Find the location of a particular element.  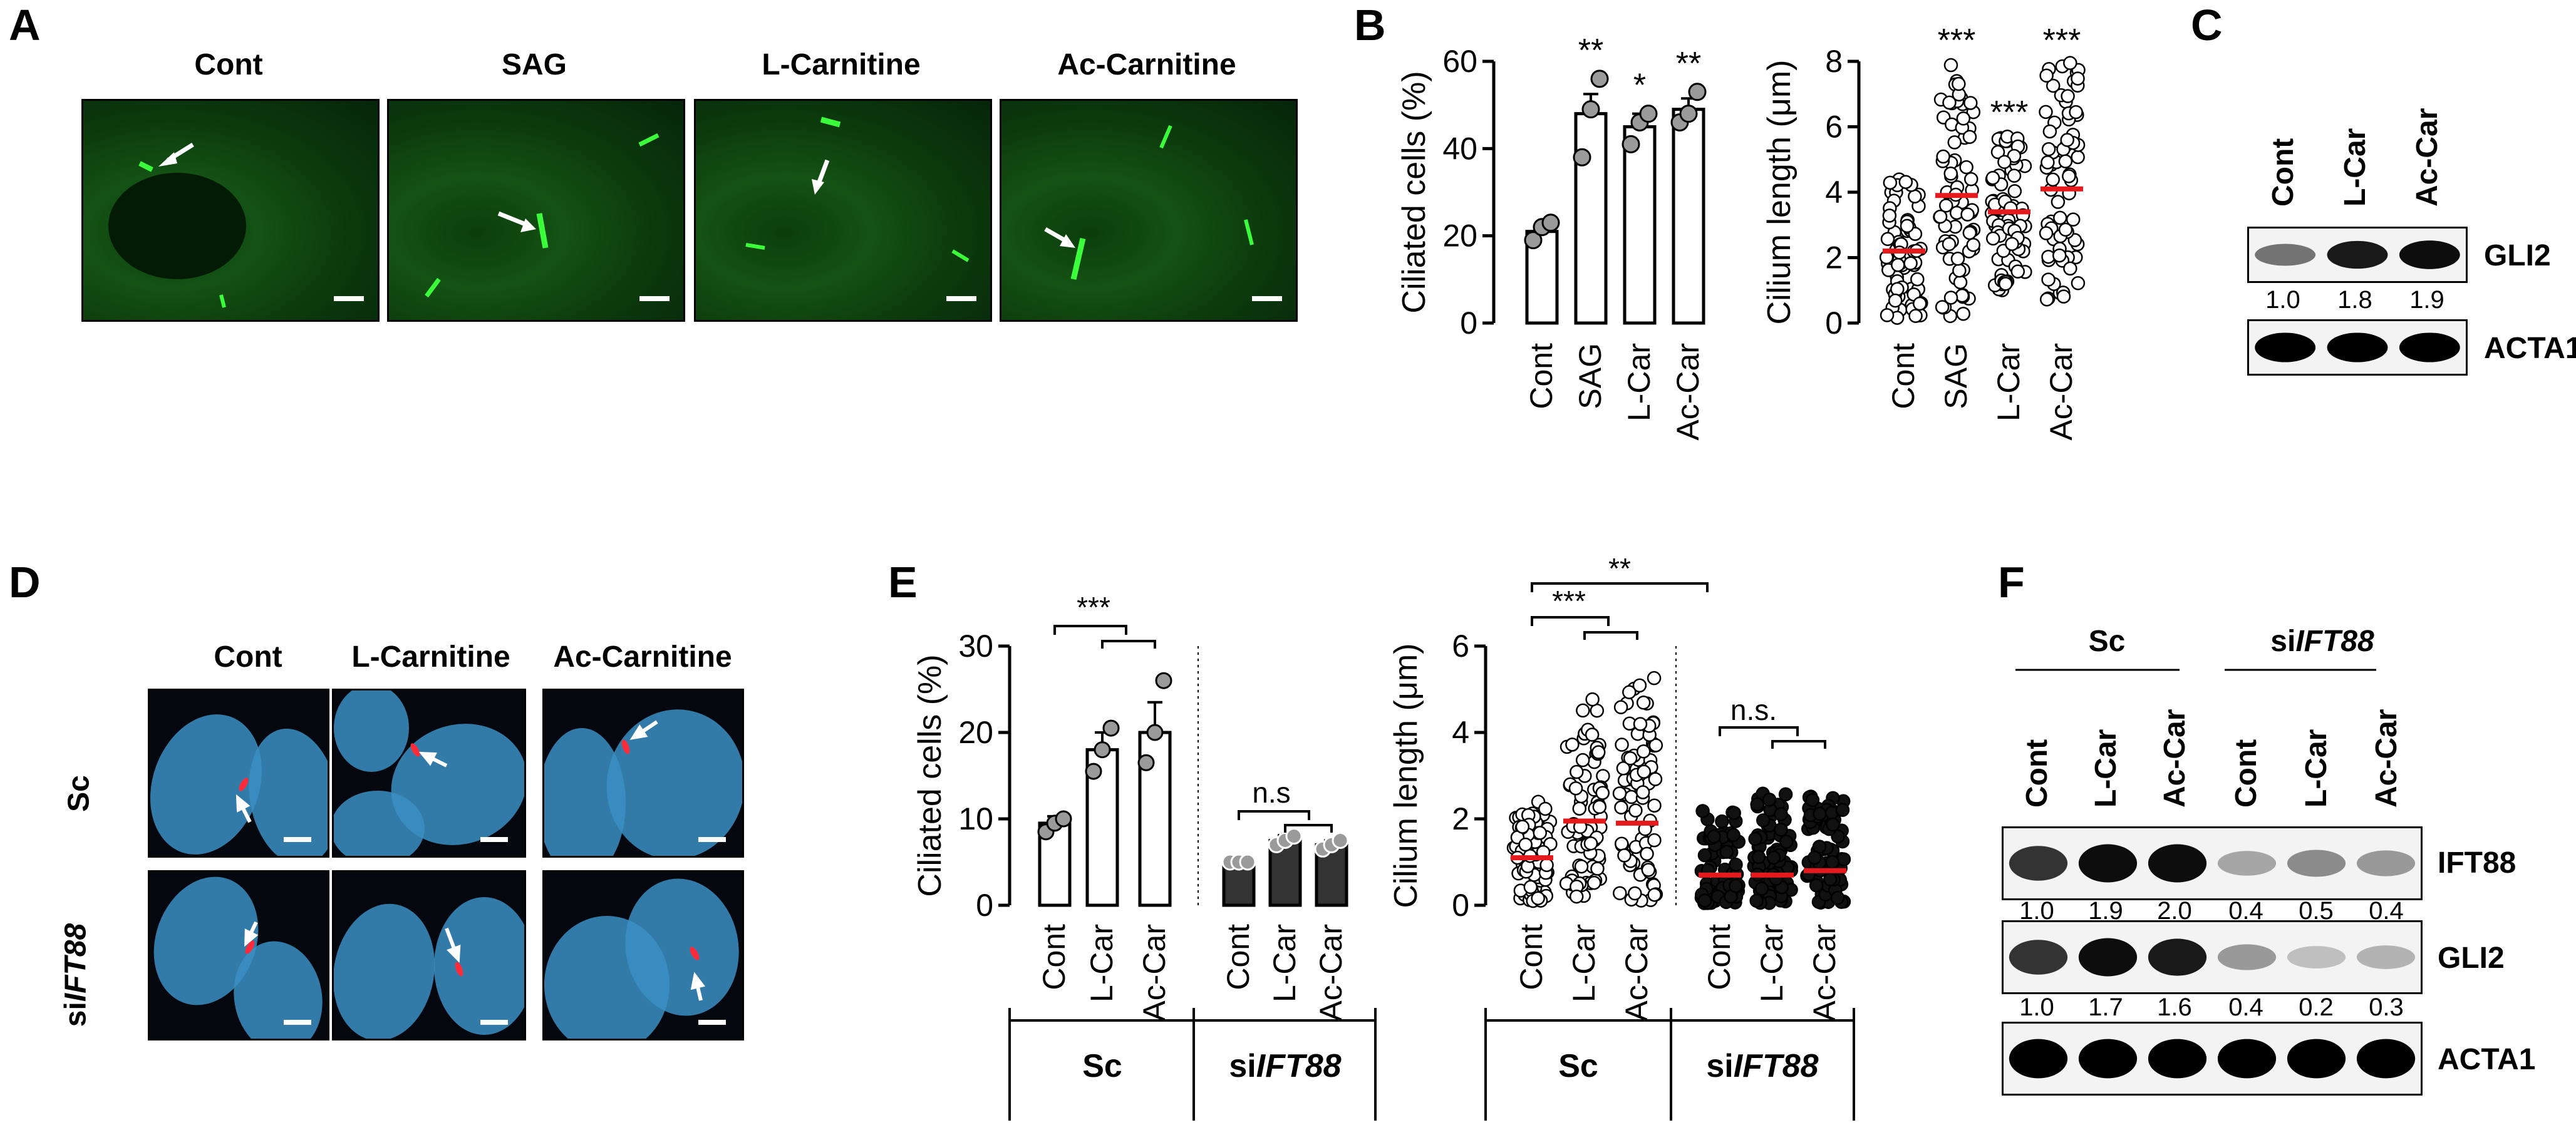

micrograph-d-si-accar is located at coordinates (643, 955).